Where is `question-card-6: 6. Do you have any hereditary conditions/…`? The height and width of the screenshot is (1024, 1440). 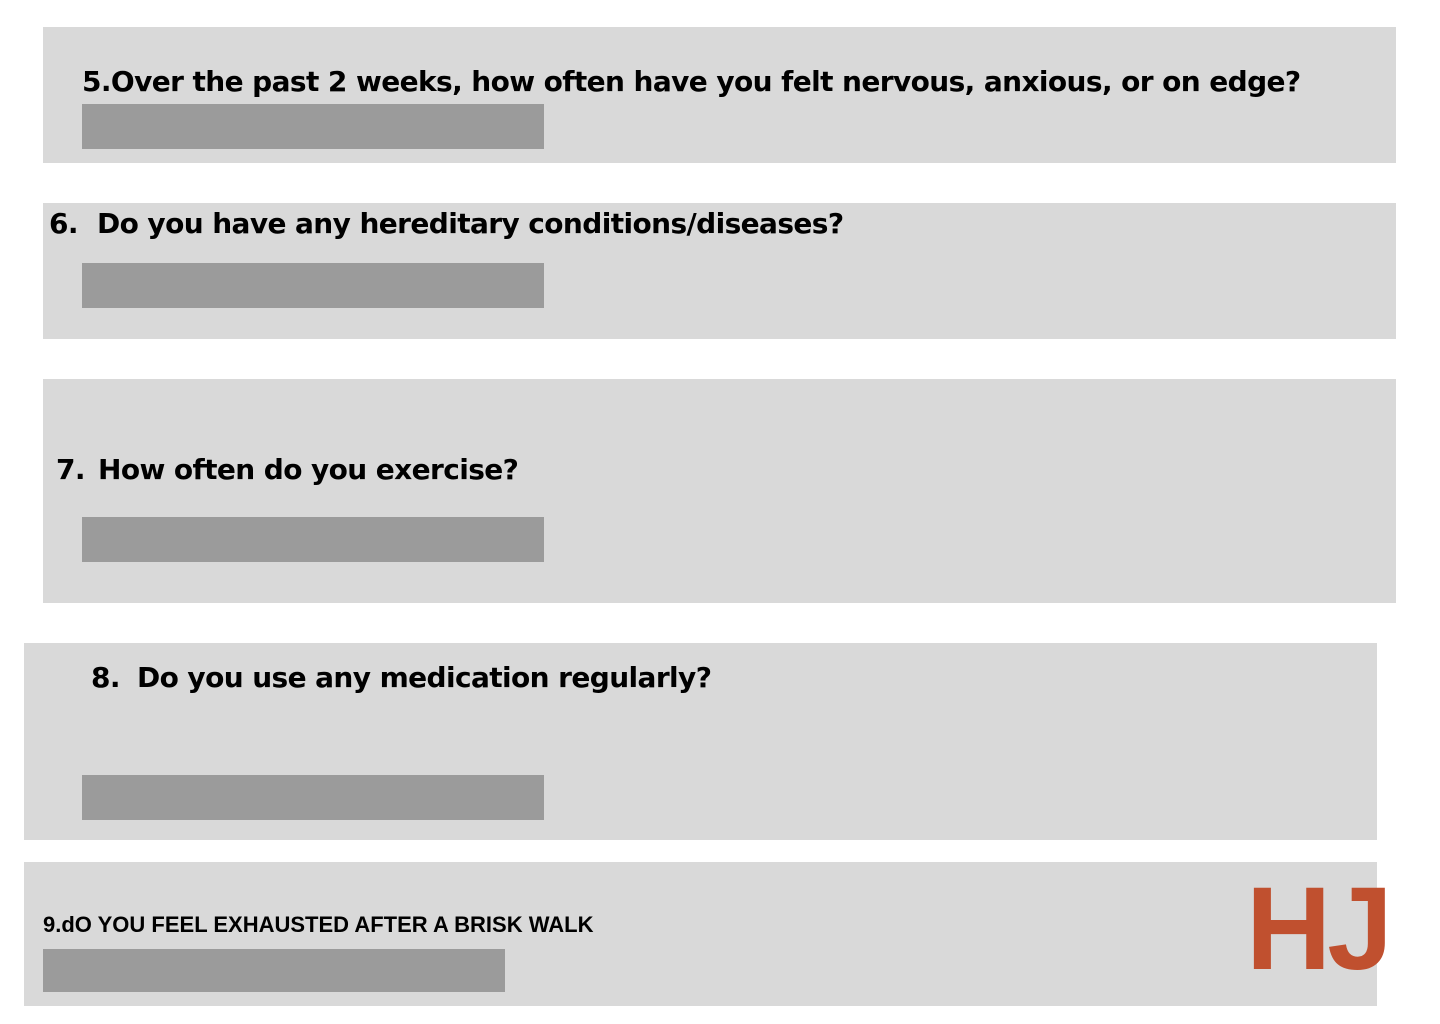 question-card-6: 6. Do you have any hereditary conditions/… is located at coordinates (719, 271).